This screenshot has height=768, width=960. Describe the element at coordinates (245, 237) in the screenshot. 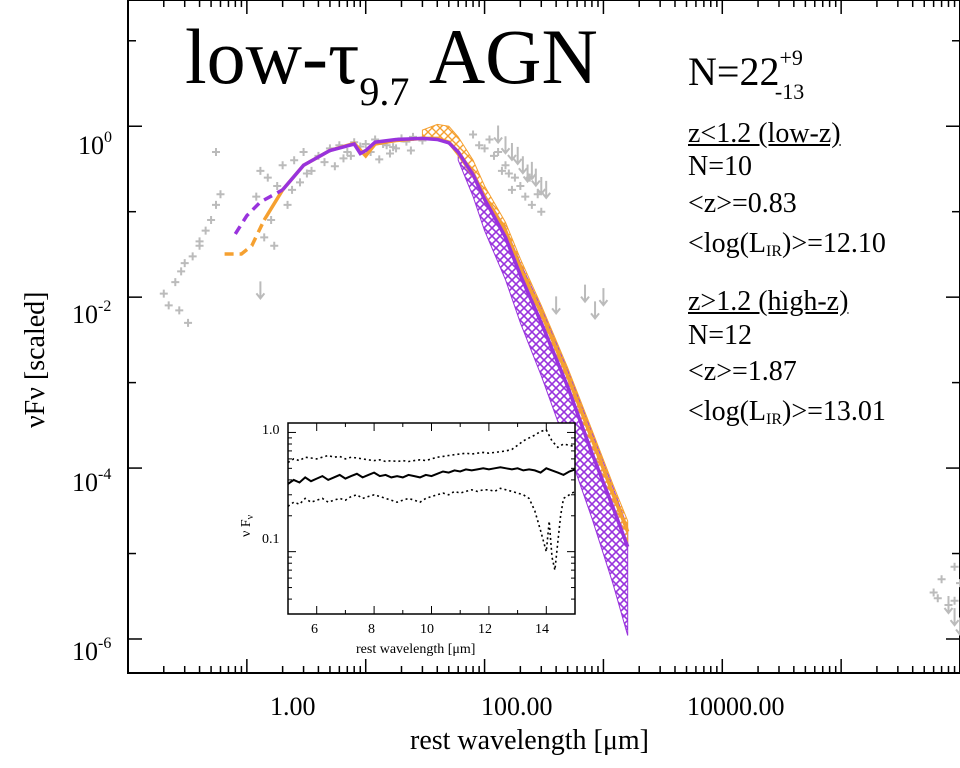

I see `low-z-extension` at that location.